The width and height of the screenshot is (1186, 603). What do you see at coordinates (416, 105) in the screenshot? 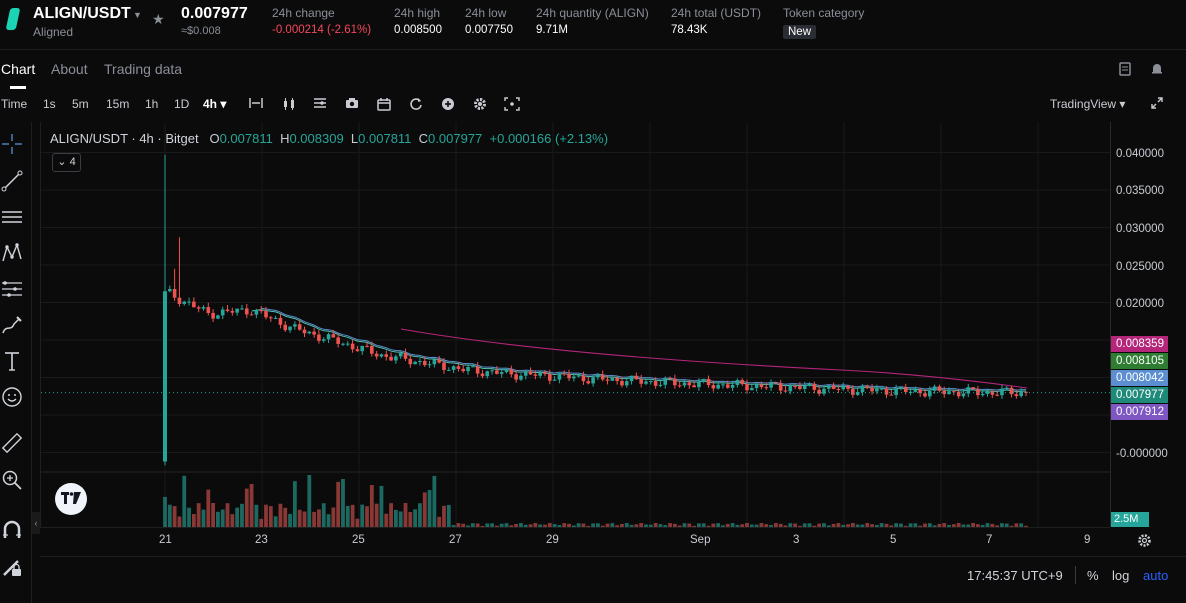
I see `reset-icon` at bounding box center [416, 105].